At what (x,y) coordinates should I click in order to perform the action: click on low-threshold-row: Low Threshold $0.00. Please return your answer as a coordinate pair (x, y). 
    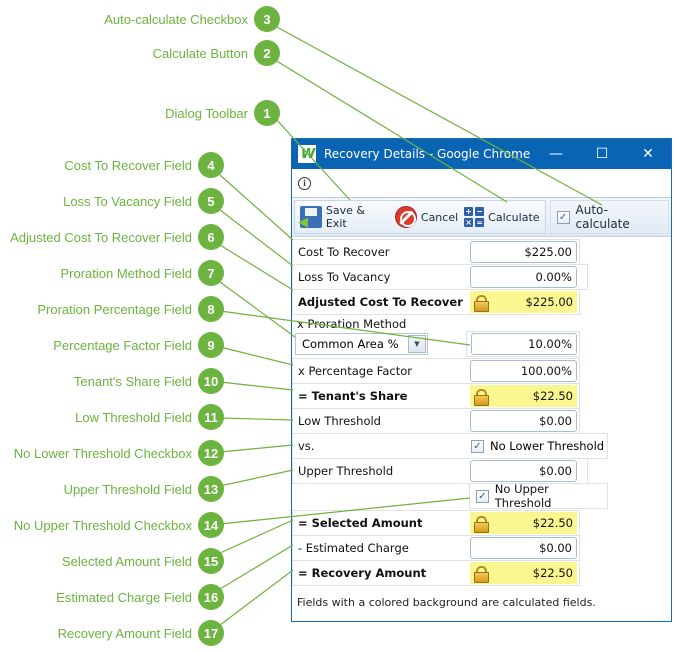
    Looking at the image, I should click on (436, 421).